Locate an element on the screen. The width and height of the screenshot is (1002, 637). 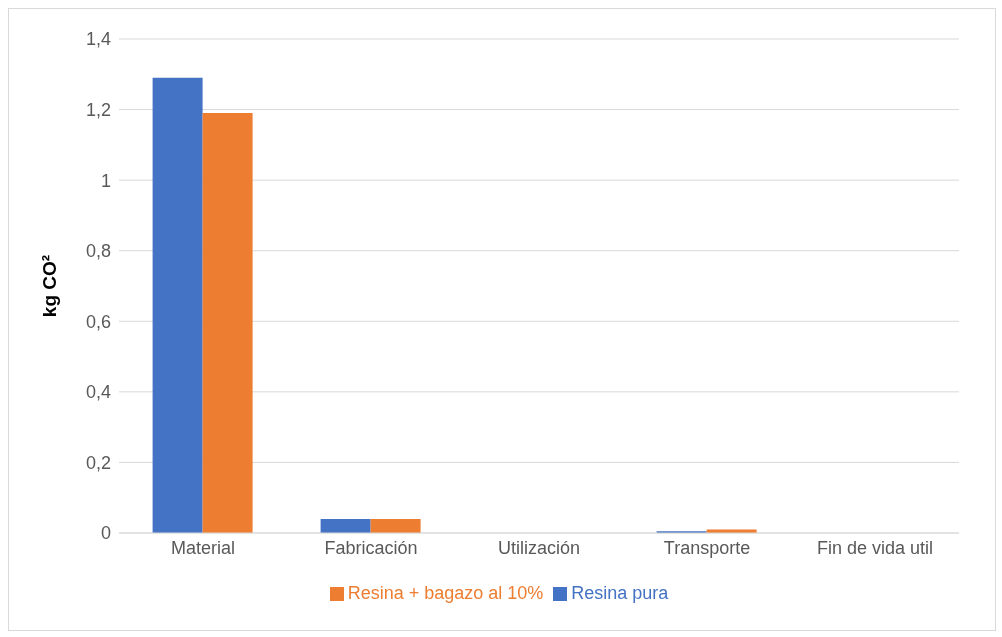
y-axis-title: kg CO² is located at coordinates (49, 286).